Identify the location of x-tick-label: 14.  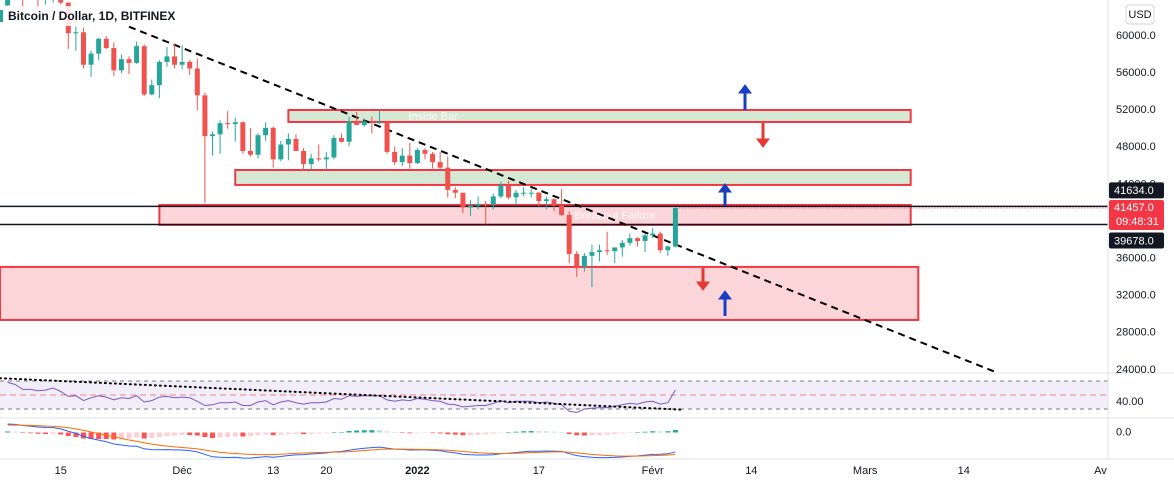
(964, 471).